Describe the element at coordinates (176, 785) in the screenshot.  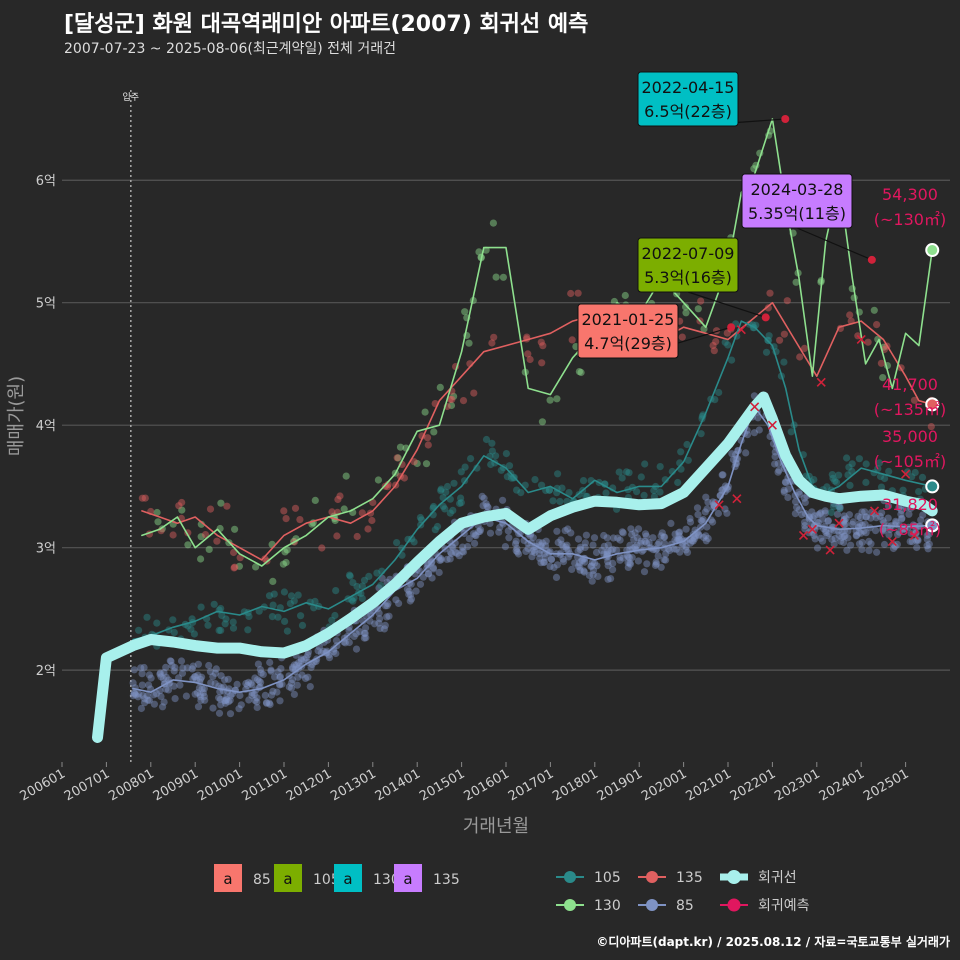
I see `x-tick-label: 200901` at that location.